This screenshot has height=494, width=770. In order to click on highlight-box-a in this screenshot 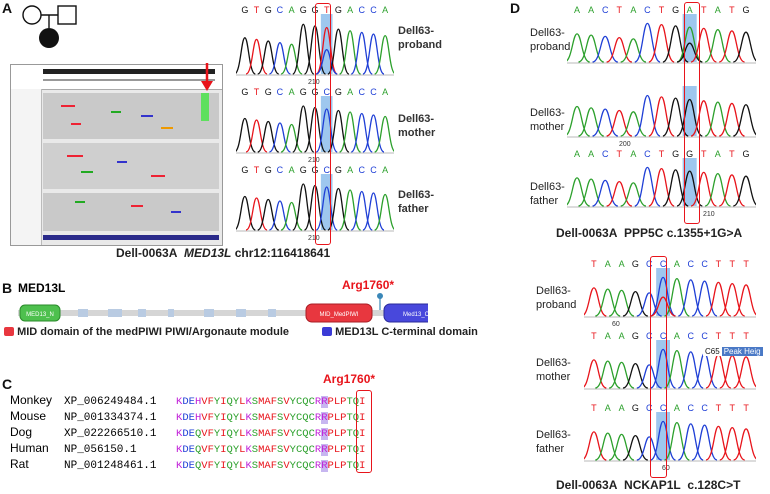, I will do `click(323, 124)`.